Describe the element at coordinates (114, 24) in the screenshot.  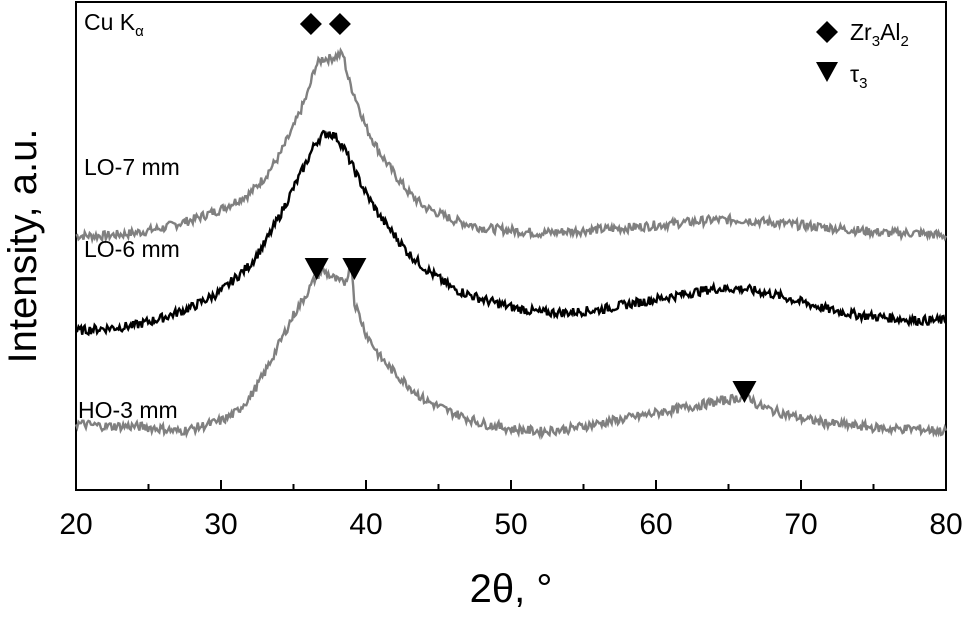
I see `radiation-label: Cu Kα` at that location.